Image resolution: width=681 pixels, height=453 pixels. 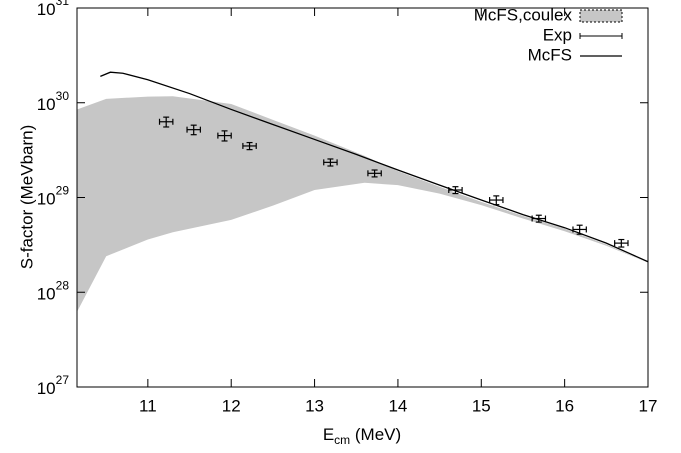 What do you see at coordinates (550, 54) in the screenshot?
I see `legend-label: McFS` at bounding box center [550, 54].